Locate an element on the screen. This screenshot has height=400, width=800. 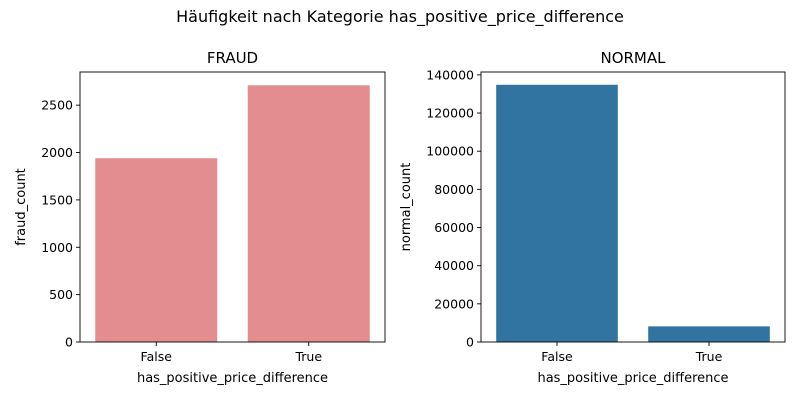
y-tick-label-fraud: 500 is located at coordinates (61, 294).